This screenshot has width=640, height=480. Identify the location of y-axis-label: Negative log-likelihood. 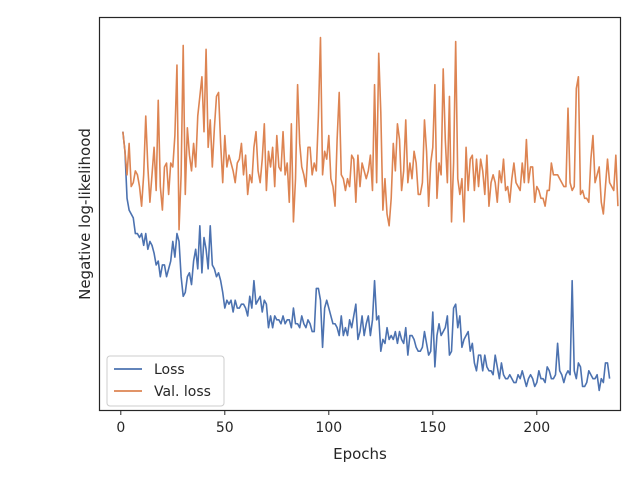
(85, 214).